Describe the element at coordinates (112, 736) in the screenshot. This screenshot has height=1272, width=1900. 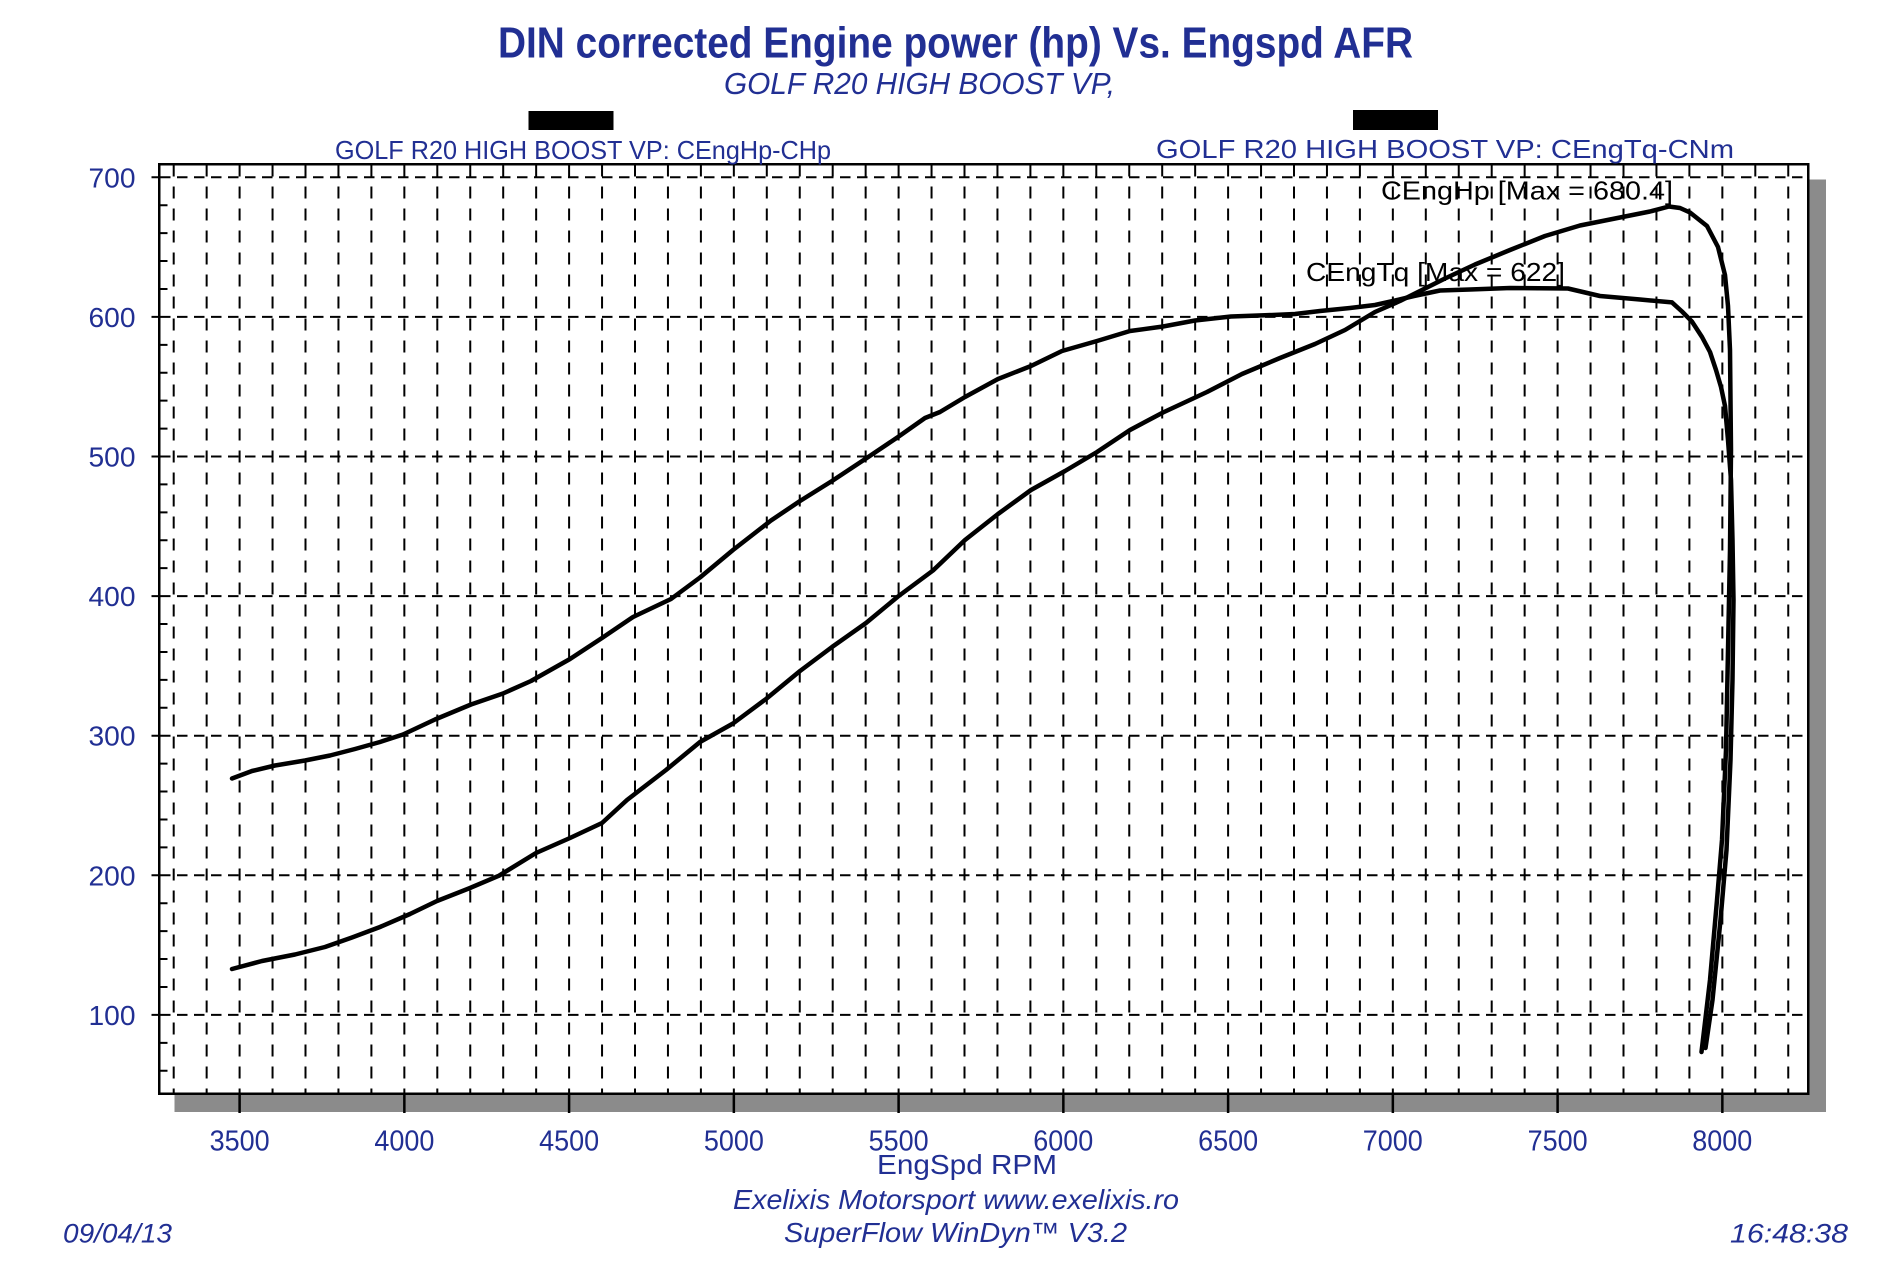
I see `svg-text: 300` at that location.